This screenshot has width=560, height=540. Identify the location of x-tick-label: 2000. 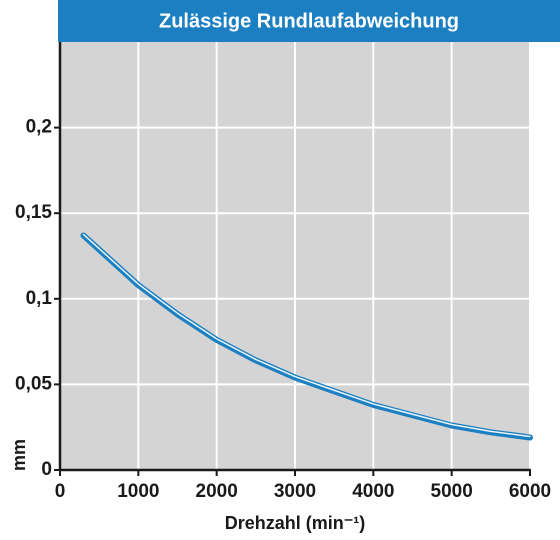
(217, 491).